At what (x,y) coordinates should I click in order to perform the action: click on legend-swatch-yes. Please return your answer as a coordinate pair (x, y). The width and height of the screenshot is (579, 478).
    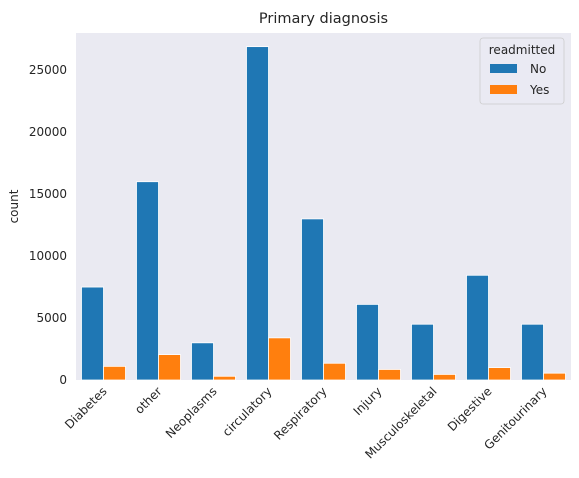
    Looking at the image, I should click on (503, 89).